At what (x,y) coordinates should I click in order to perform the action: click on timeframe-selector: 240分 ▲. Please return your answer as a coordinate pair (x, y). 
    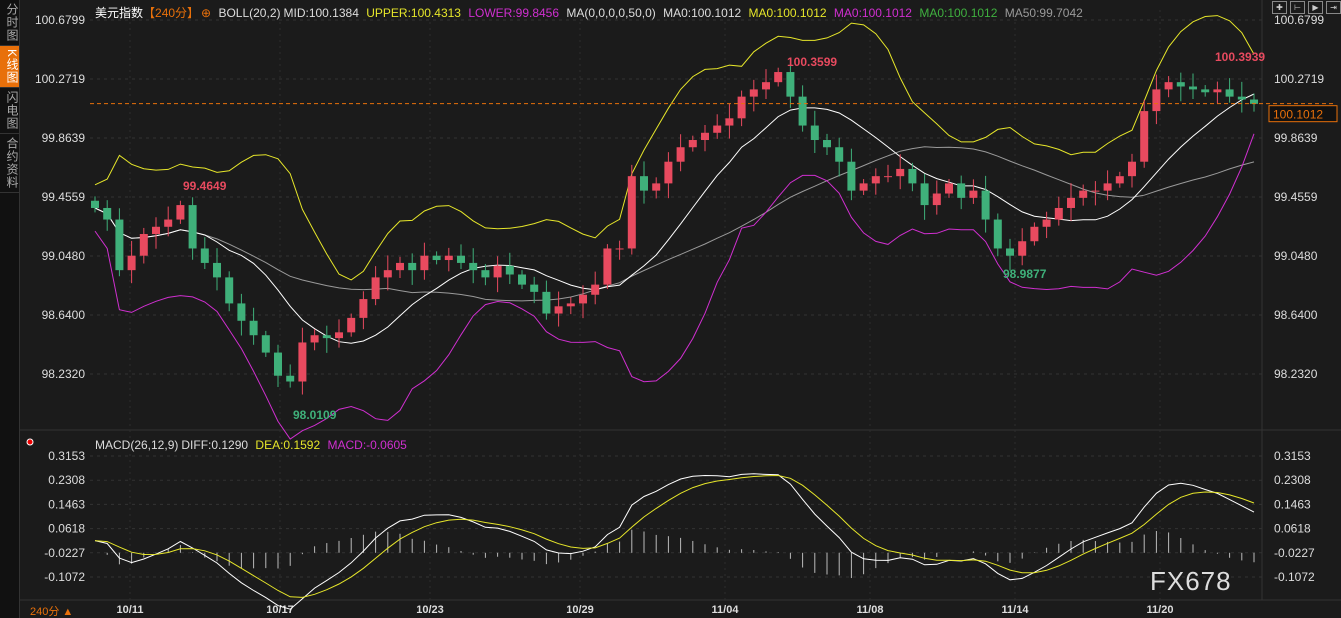
    Looking at the image, I should click on (52, 612).